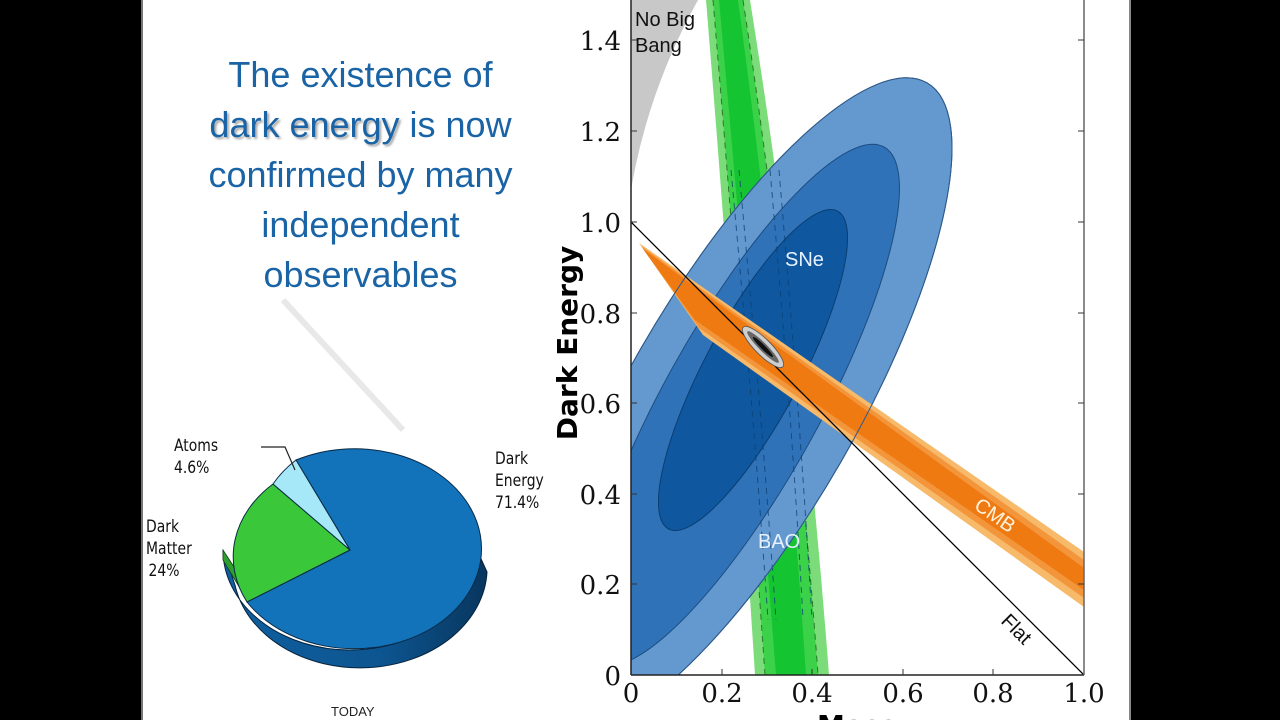 This screenshot has width=1280, height=720. I want to click on pie-label-dark-energy-value: 71.4%, so click(517, 503).